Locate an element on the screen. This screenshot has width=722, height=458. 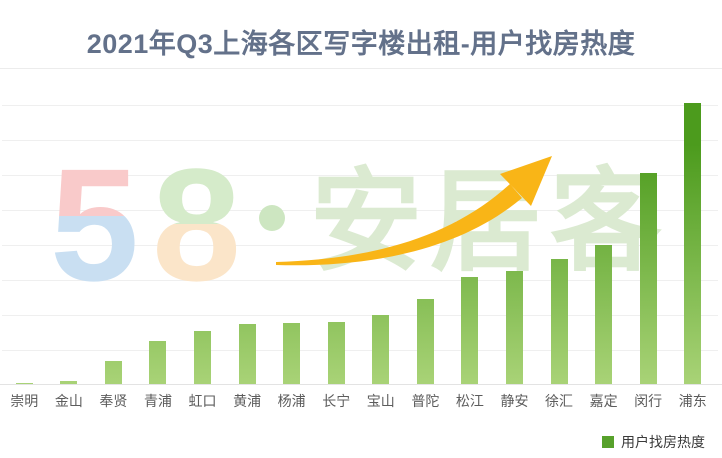
growth-arrow-icon is located at coordinates (414, 211).